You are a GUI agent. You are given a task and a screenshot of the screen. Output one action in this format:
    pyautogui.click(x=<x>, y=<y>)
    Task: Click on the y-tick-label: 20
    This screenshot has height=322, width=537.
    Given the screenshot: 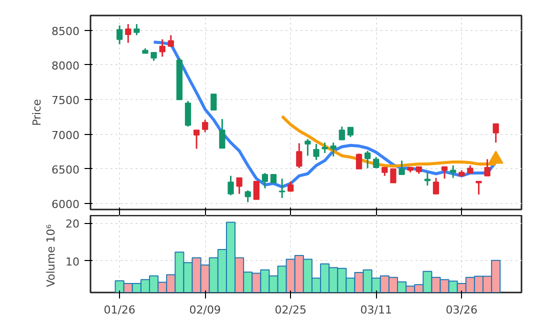 What is the action you would take?
    pyautogui.click(x=73, y=224)
    